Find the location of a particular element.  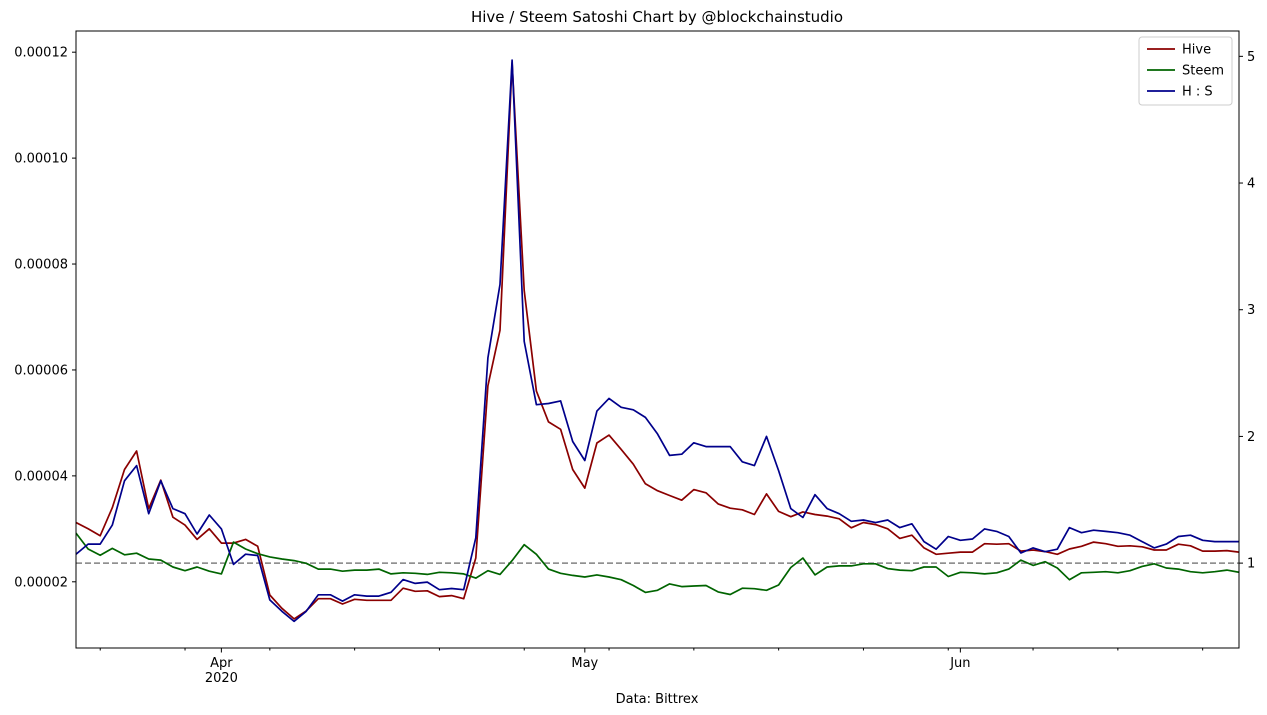

y-left-tick-label: 0.00008 is located at coordinates (41, 265).